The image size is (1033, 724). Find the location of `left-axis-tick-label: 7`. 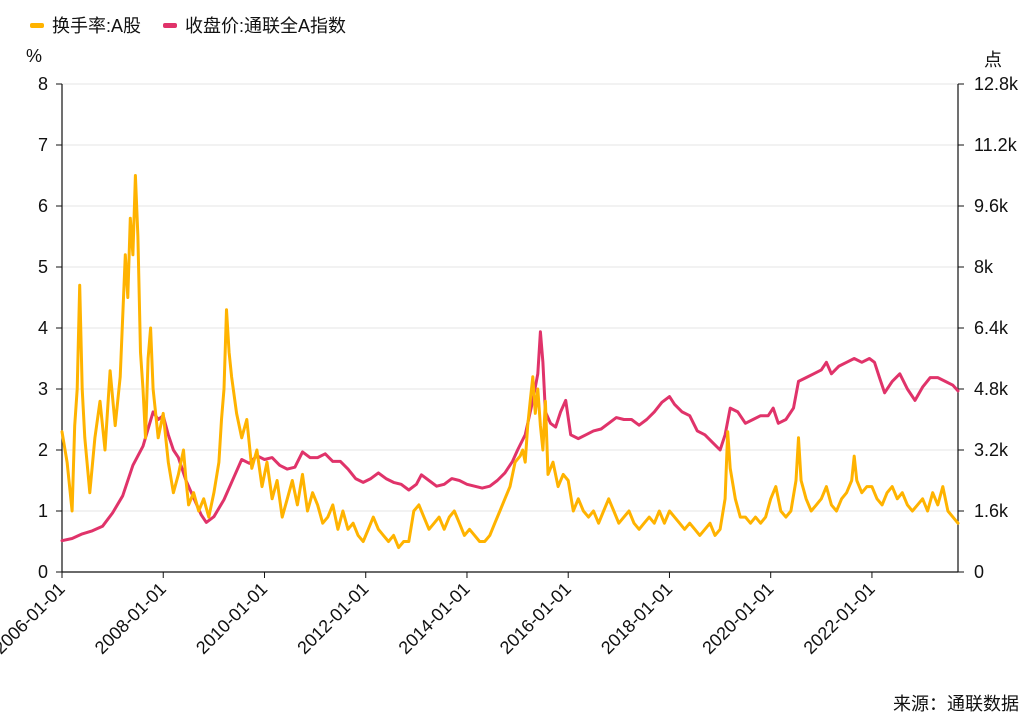

left-axis-tick-label: 7 is located at coordinates (43, 145).